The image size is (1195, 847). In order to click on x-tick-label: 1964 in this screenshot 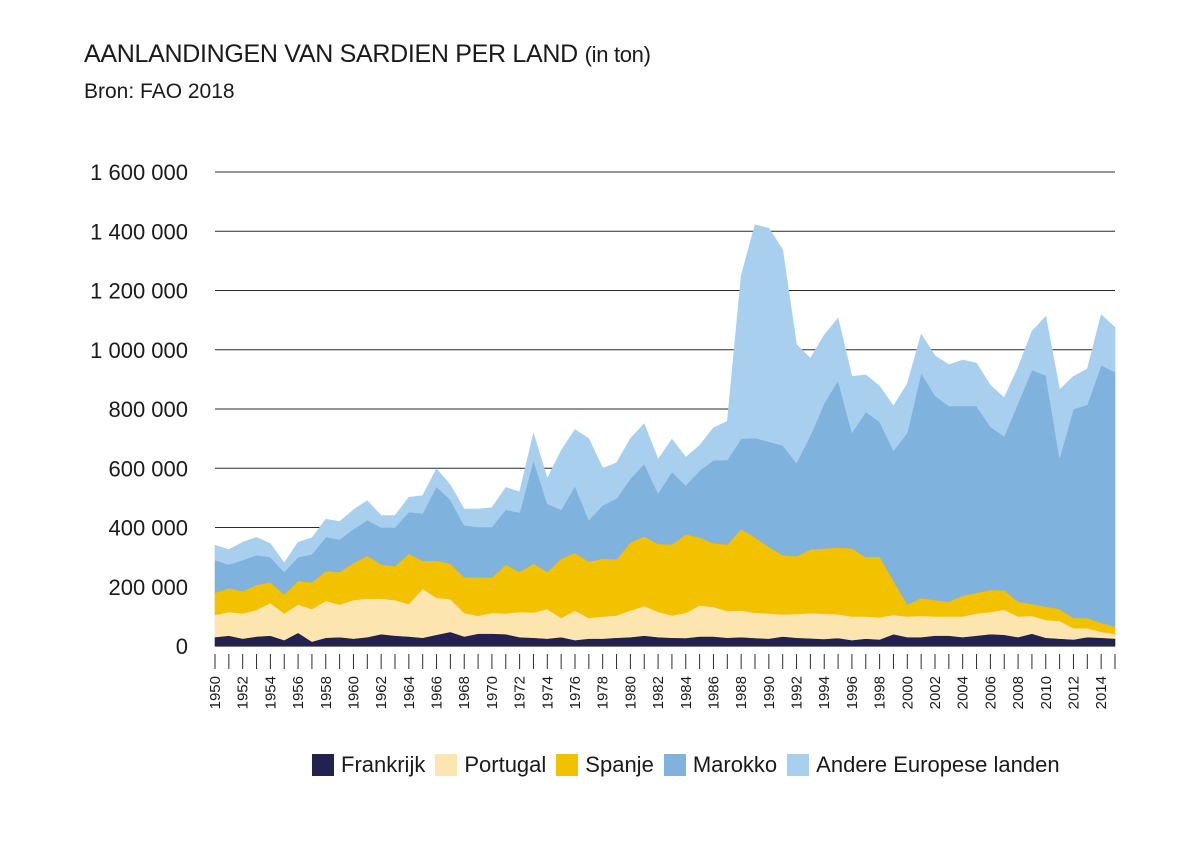, I will do `click(409, 692)`.